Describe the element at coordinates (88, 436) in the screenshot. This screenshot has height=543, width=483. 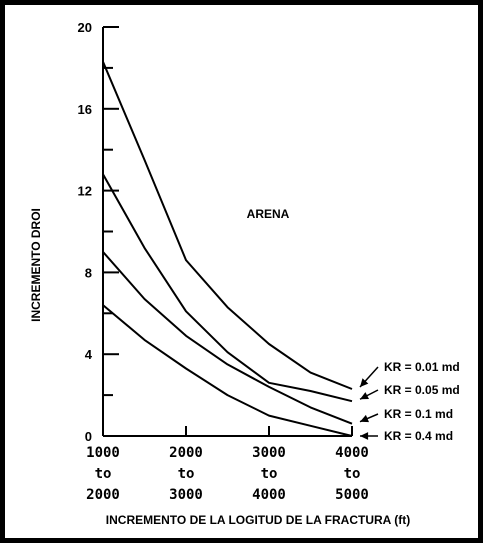
I see `y-tick-label: 0` at that location.